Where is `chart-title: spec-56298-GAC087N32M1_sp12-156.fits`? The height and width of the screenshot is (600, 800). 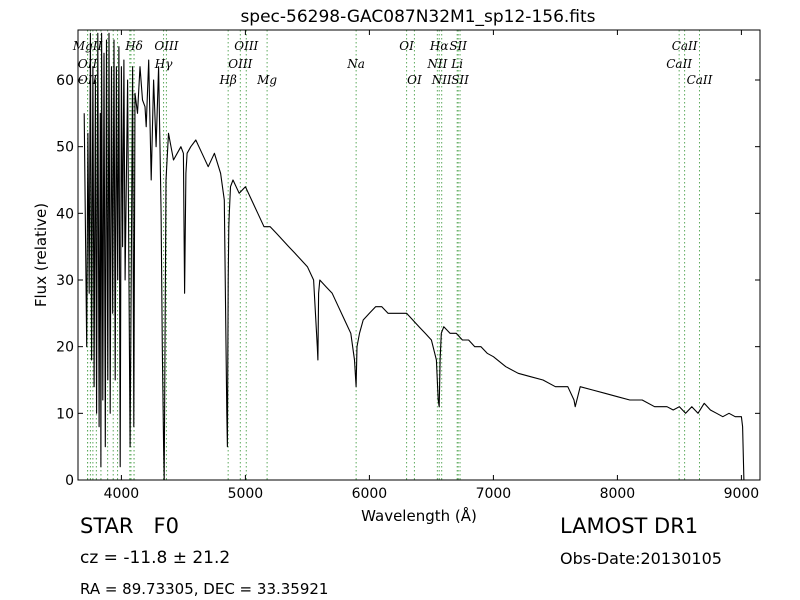
chart-title: spec-56298-GAC087N32M1_sp12-156.fits is located at coordinates (417, 17).